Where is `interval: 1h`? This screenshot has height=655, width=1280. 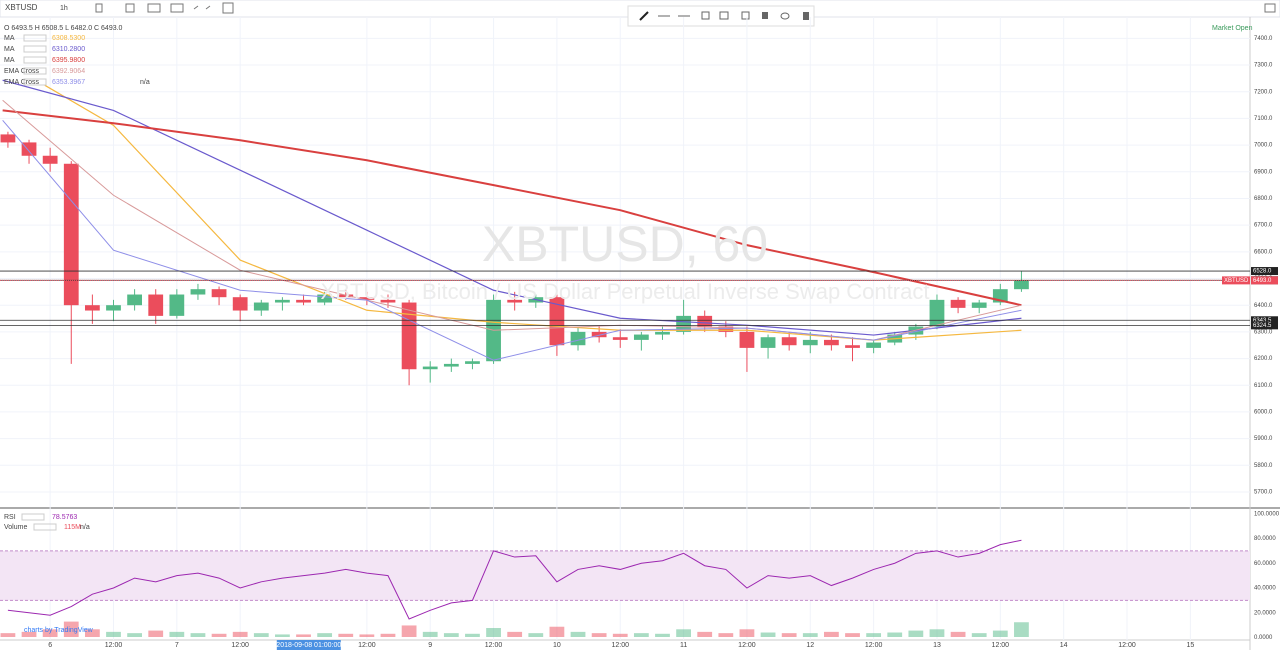
interval: 1h is located at coordinates (64, 8).